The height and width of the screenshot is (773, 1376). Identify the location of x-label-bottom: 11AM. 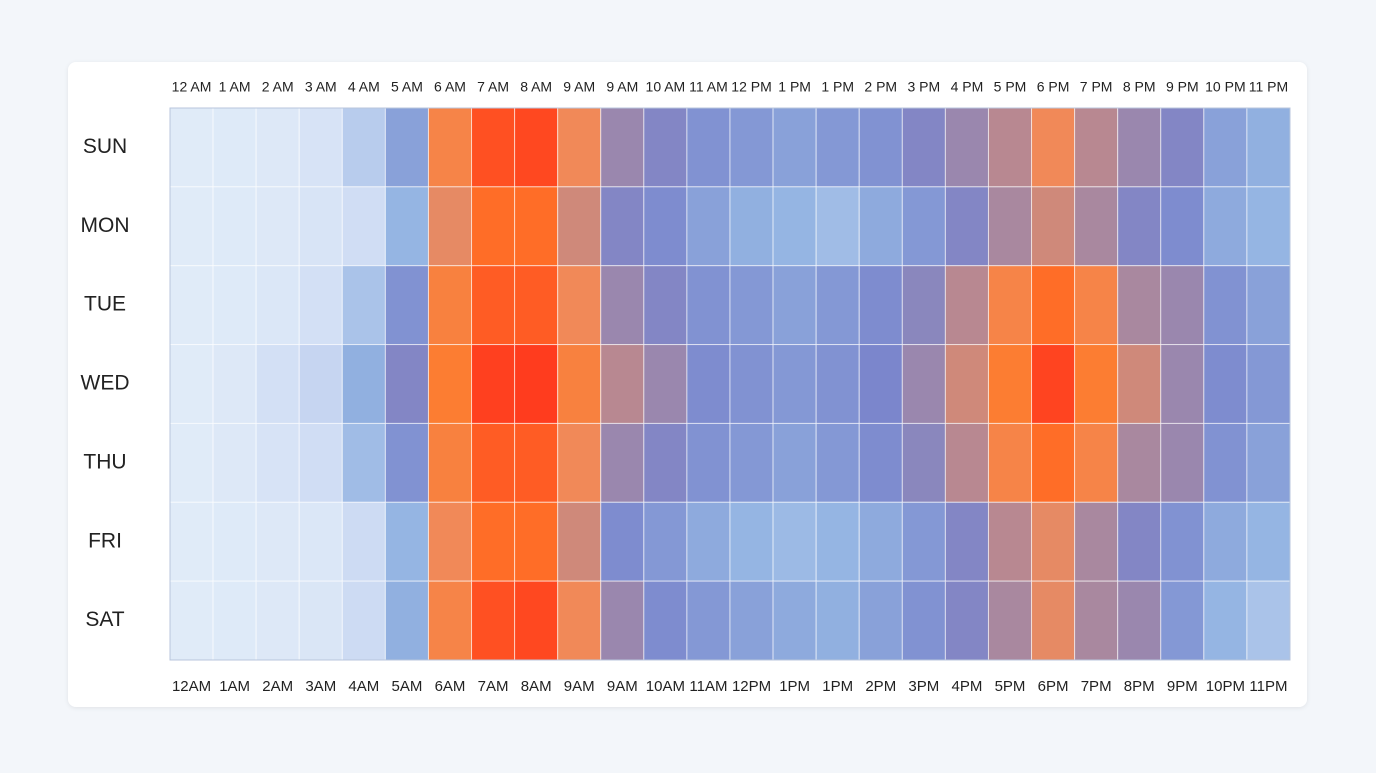
(708, 686).